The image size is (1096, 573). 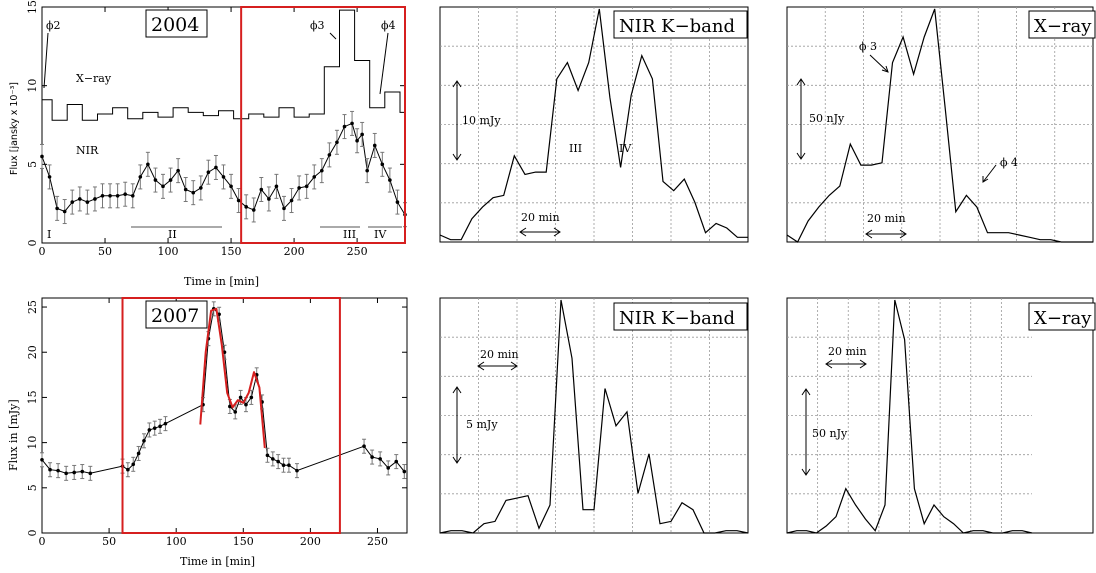 What do you see at coordinates (175, 25) in the screenshot?
I see `year-label: 2004` at bounding box center [175, 25].